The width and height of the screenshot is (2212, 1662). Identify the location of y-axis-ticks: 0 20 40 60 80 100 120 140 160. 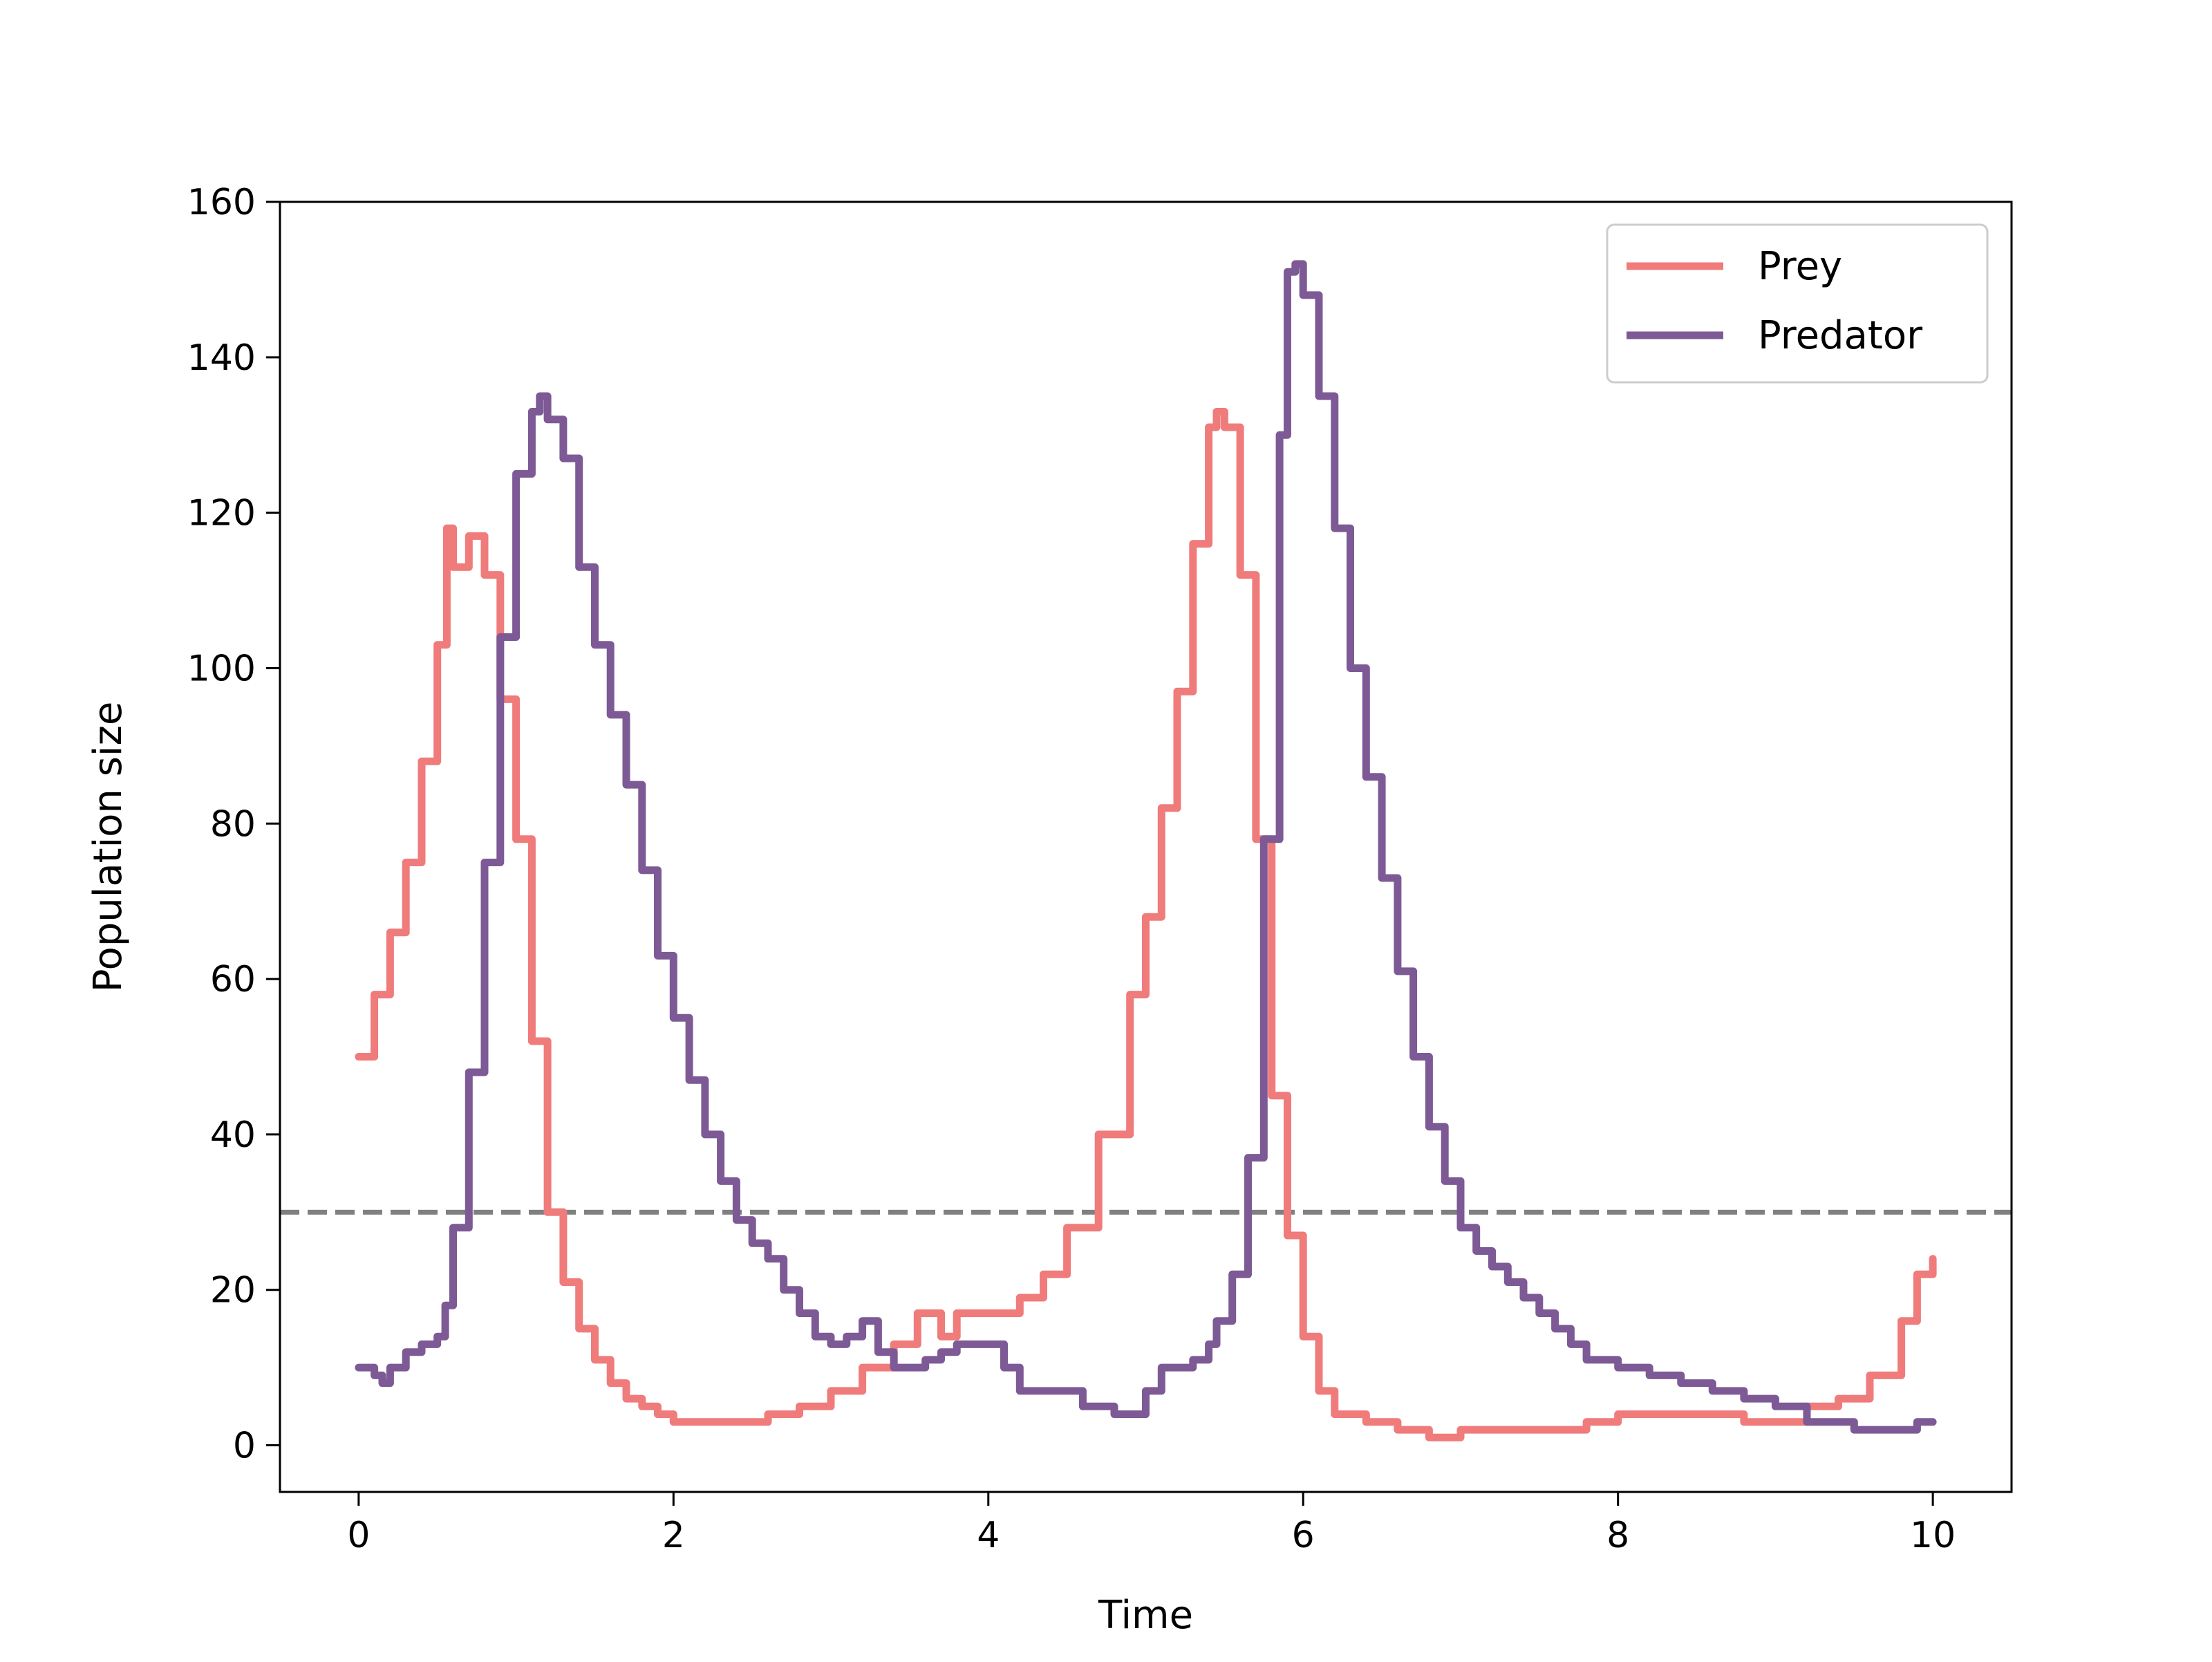
(233, 824).